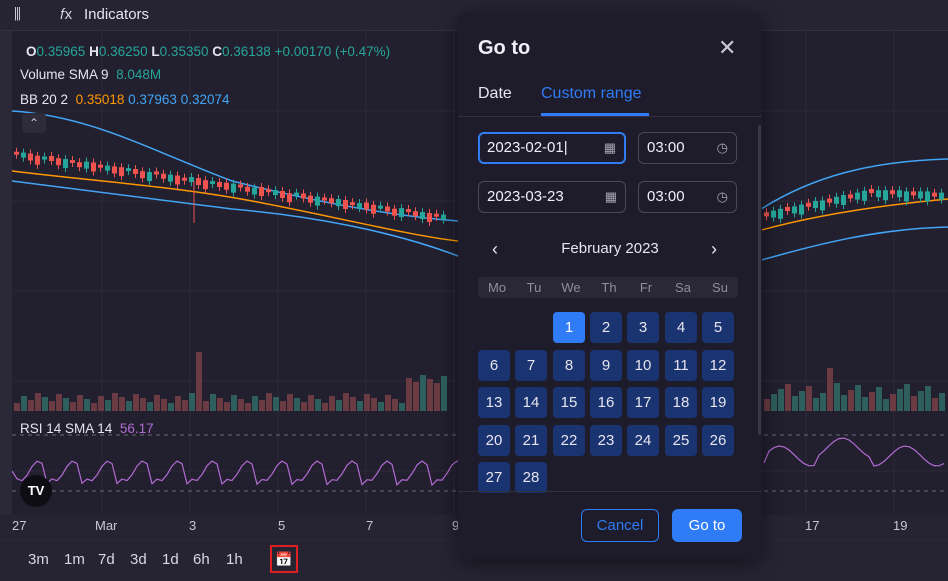 The image size is (948, 581). Describe the element at coordinates (681, 365) in the screenshot. I see `calendar-day: 11` at that location.